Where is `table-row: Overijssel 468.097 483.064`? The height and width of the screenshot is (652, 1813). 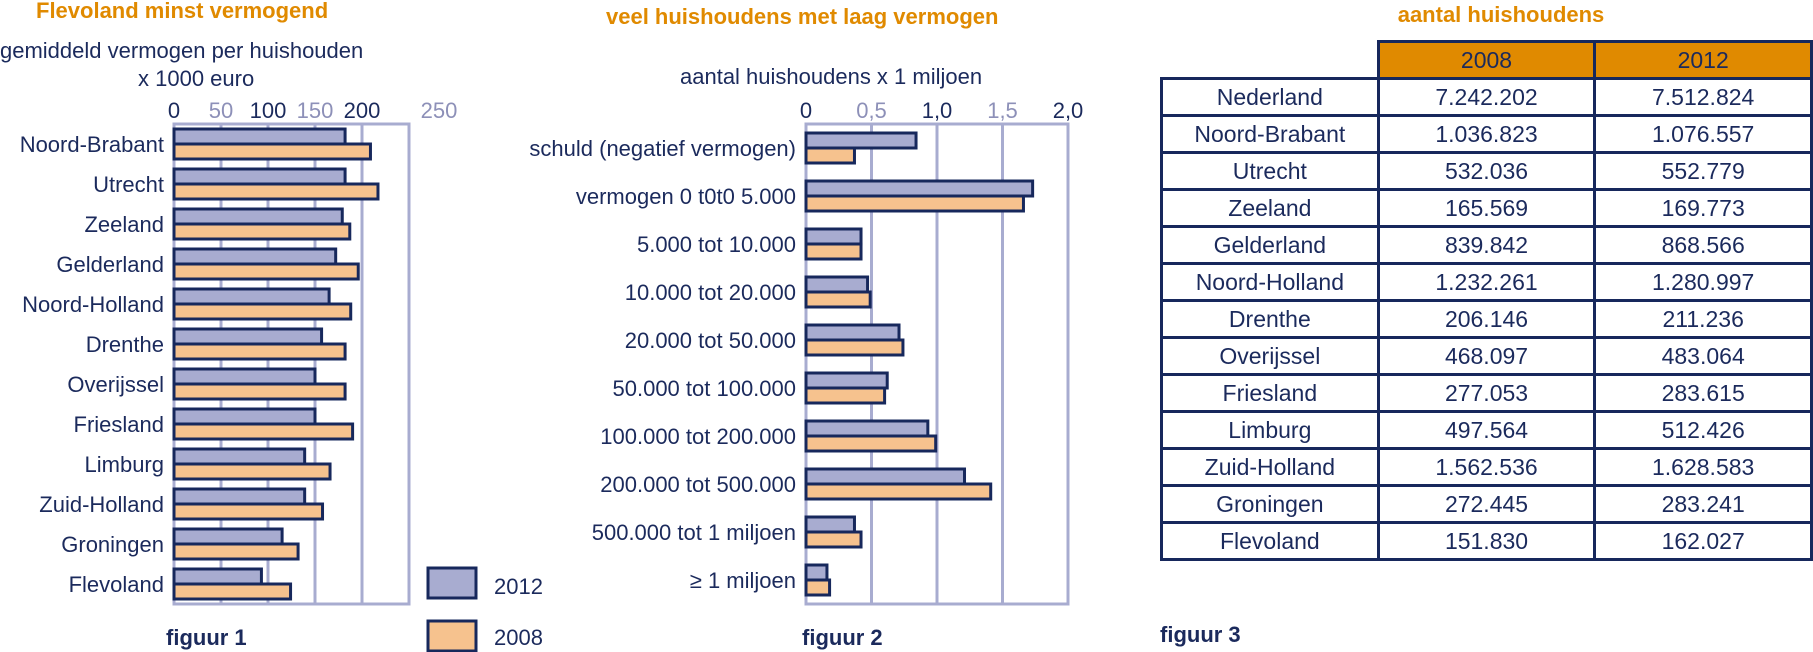 table-row: Overijssel 468.097 483.064 is located at coordinates (1486, 356).